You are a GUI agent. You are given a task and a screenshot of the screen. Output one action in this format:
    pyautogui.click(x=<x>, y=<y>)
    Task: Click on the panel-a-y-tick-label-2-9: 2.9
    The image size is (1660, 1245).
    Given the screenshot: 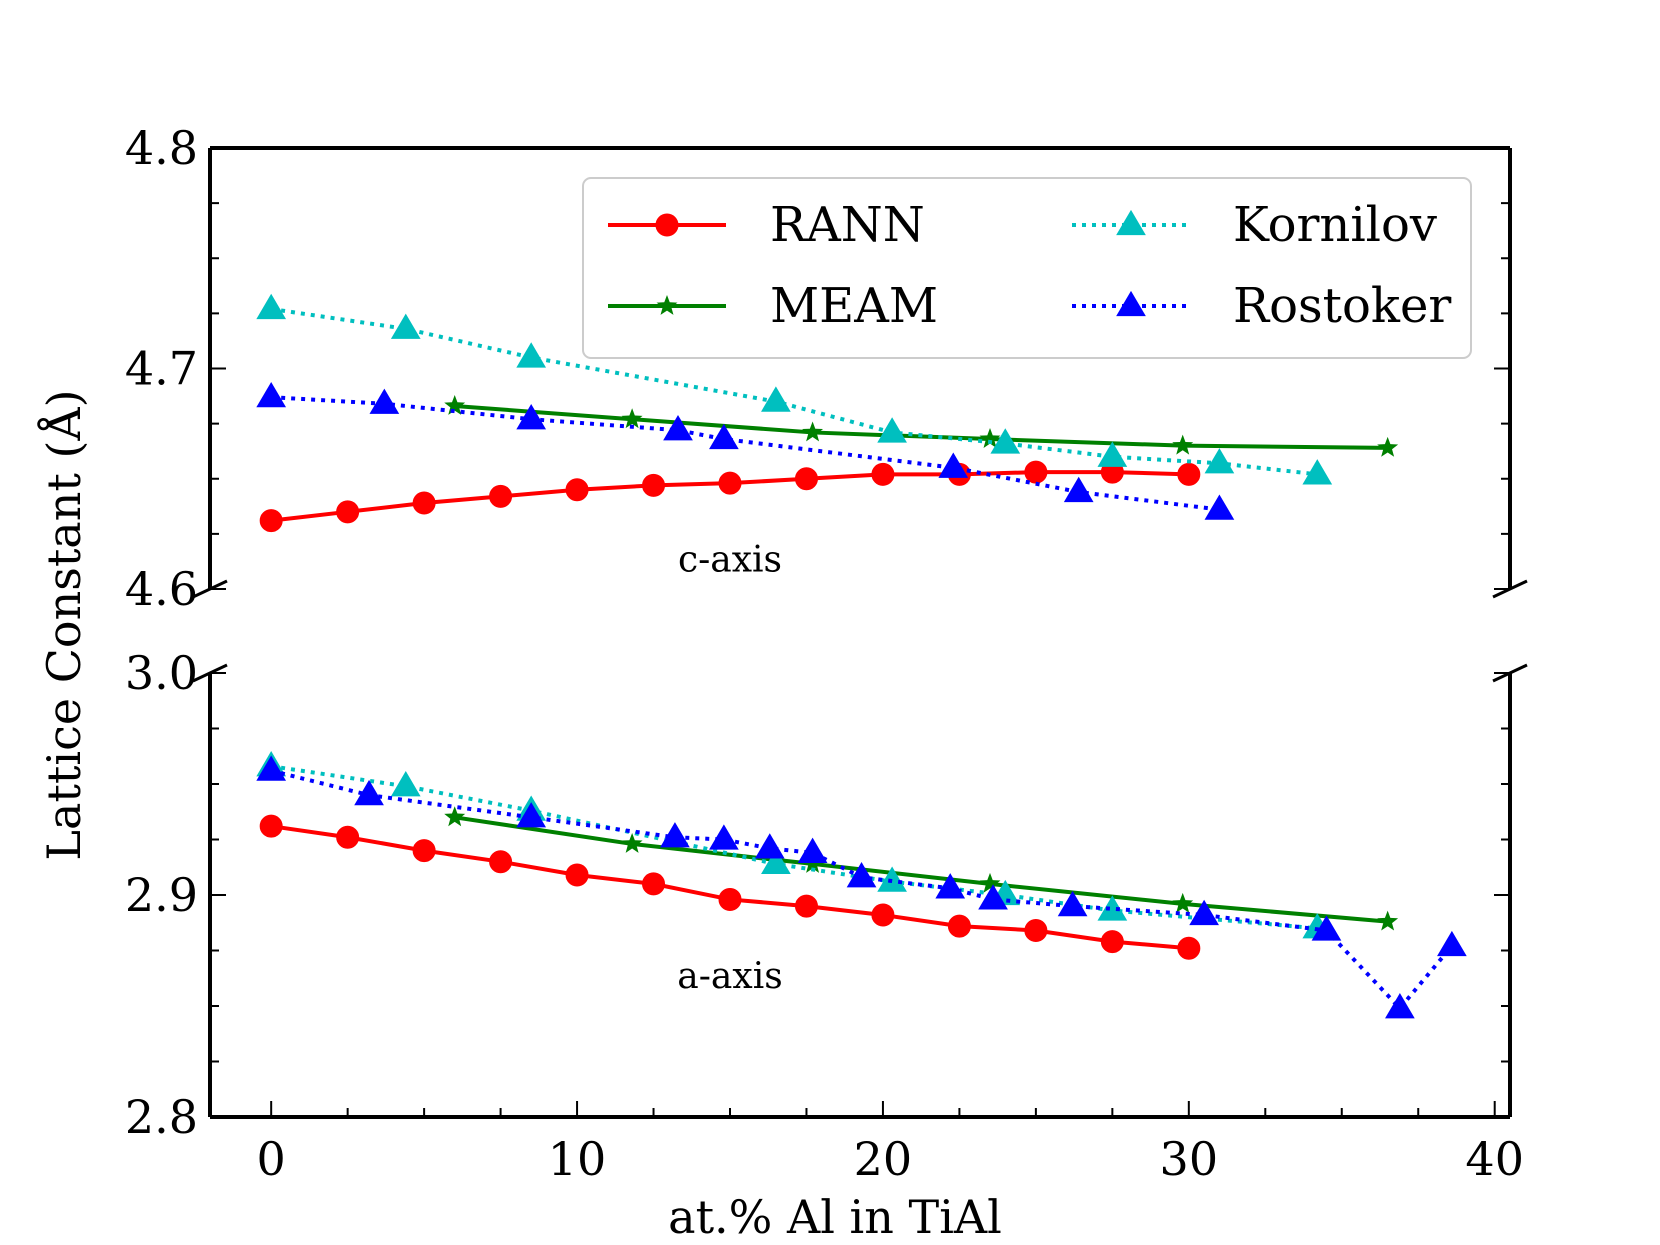 What is the action you would take?
    pyautogui.click(x=161, y=895)
    